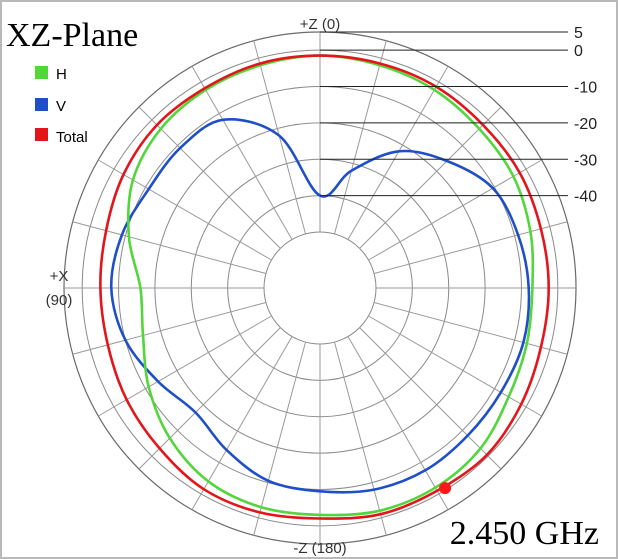 The width and height of the screenshot is (618, 559). I want to click on marker-layer, so click(445, 488).